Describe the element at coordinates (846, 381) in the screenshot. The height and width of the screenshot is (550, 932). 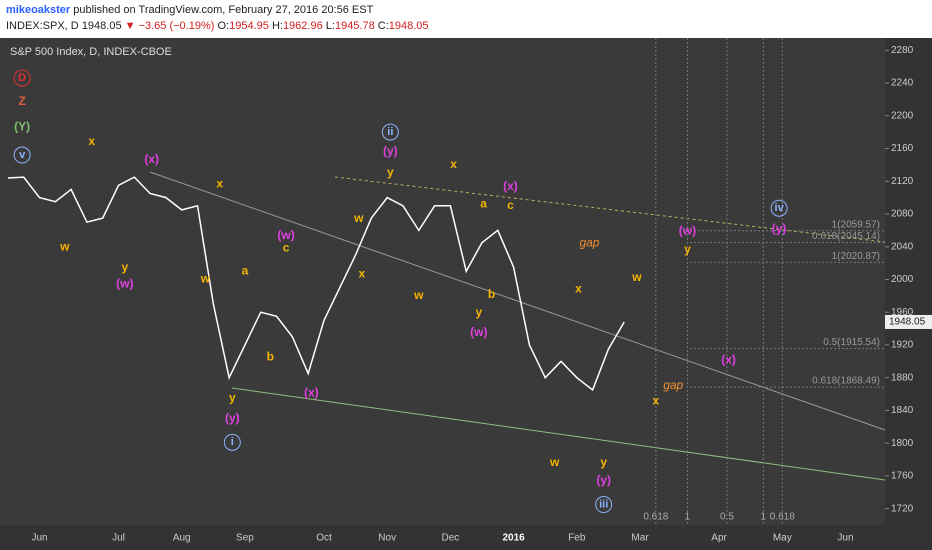
I see `fib-label: 0.618(1868.49)` at that location.